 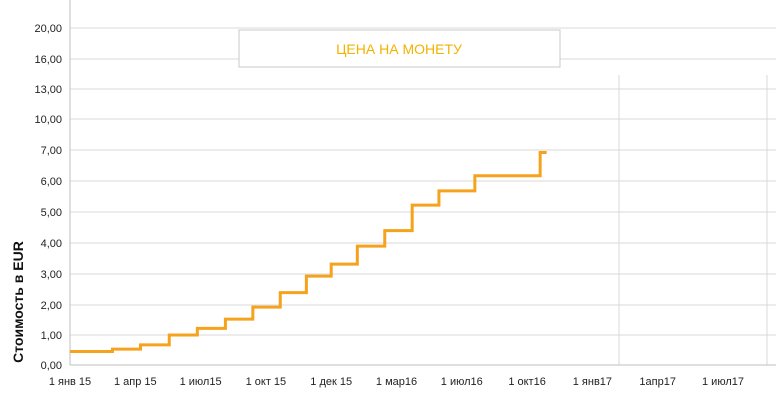 I want to click on y-tick-label: 6,00, so click(x=51, y=182).